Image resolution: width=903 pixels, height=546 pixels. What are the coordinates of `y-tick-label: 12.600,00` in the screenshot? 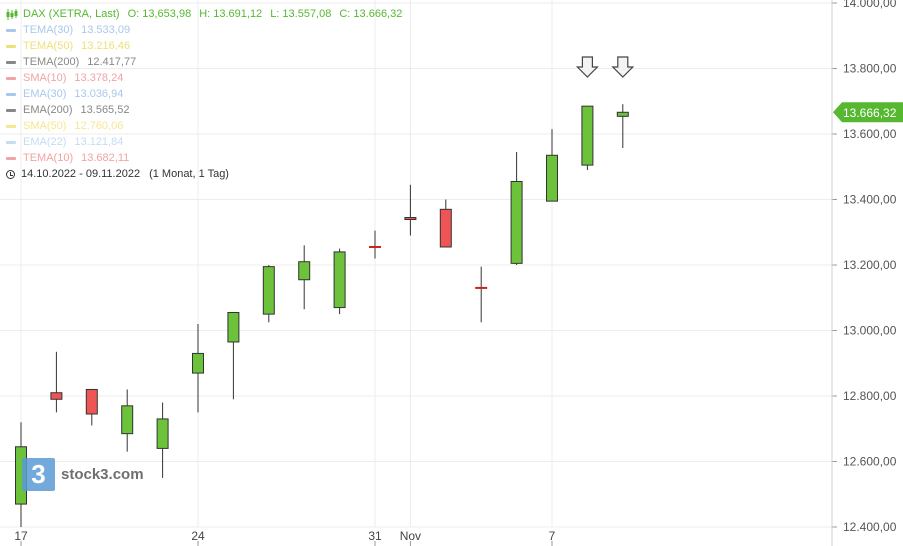 It's located at (870, 462).